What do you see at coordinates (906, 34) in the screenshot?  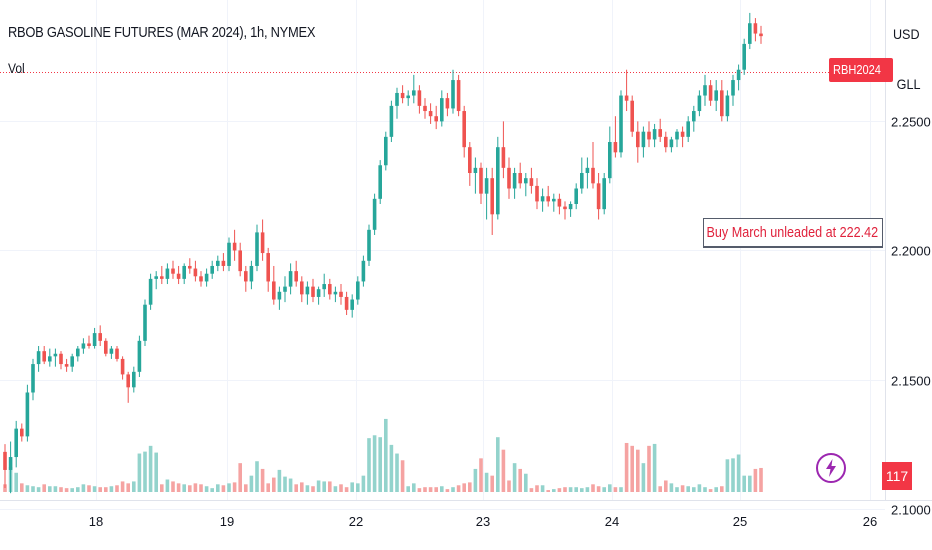 I see `currency-label: USD` at bounding box center [906, 34].